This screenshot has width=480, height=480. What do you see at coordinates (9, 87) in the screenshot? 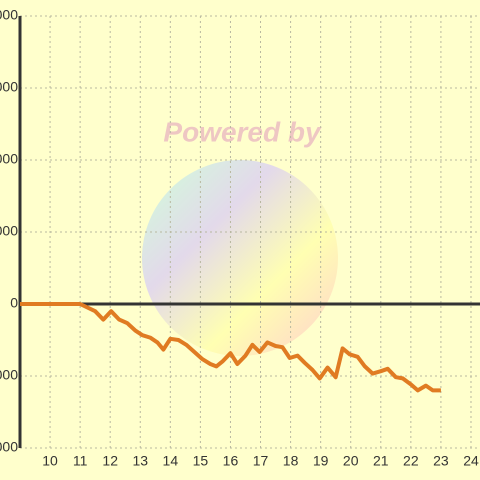
I see `y-tick-label: 9,000` at bounding box center [9, 87].